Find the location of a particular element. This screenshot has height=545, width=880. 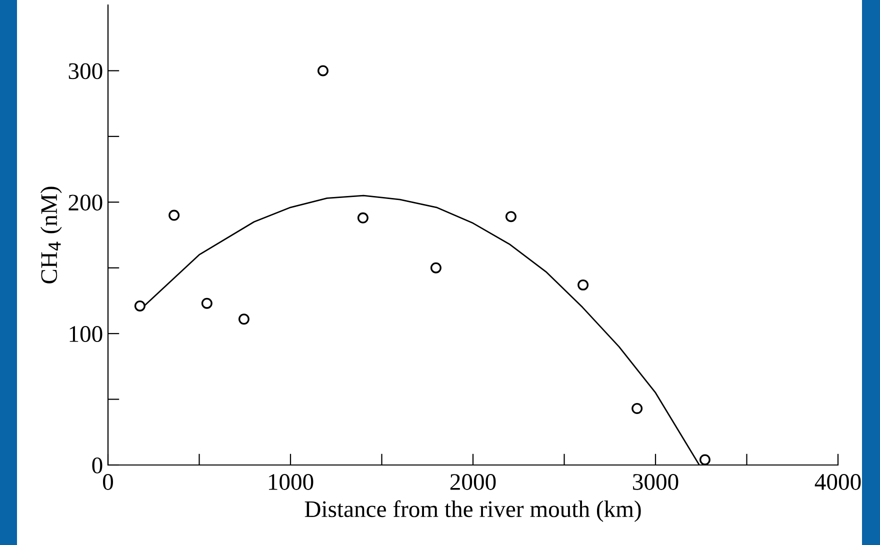

y-tick-label: 300 is located at coordinates (85, 71).